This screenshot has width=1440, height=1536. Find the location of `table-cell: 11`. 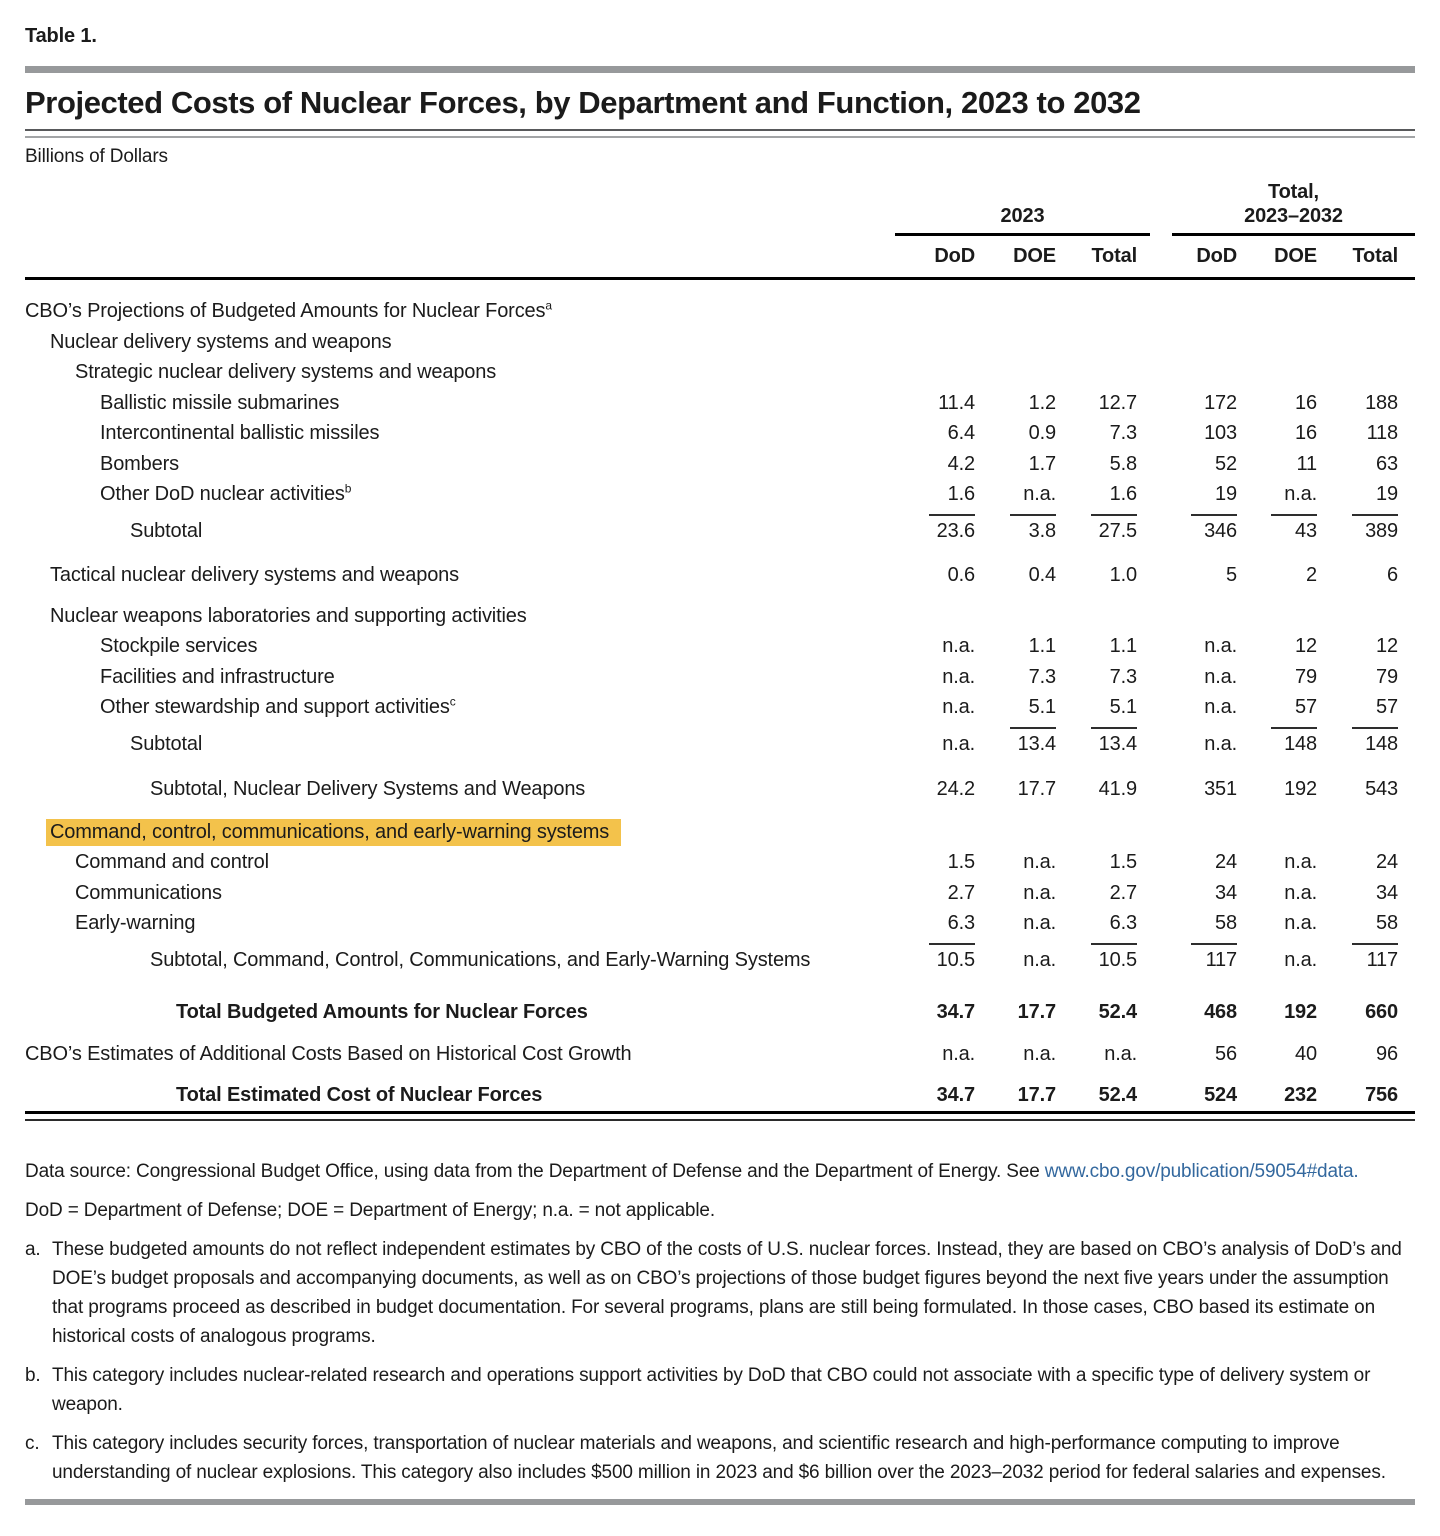

table-cell: 11 is located at coordinates (1307, 463).